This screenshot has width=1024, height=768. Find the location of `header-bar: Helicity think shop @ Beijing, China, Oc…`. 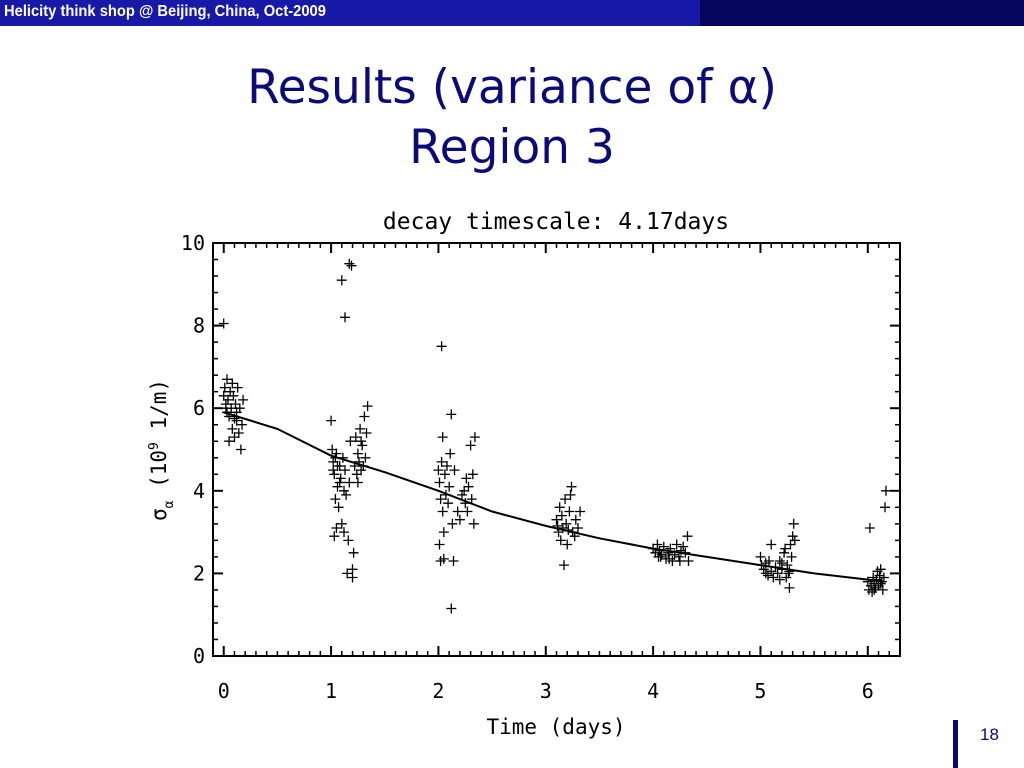

header-bar: Helicity think shop @ Beijing, China, Oc… is located at coordinates (350, 13).